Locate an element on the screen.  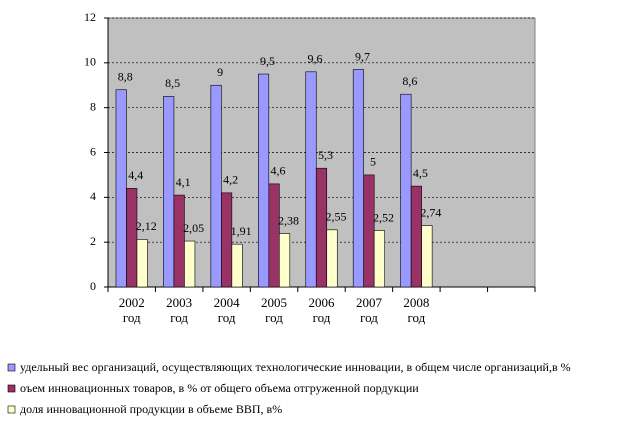
value-label: 4,2 is located at coordinates (230, 180).